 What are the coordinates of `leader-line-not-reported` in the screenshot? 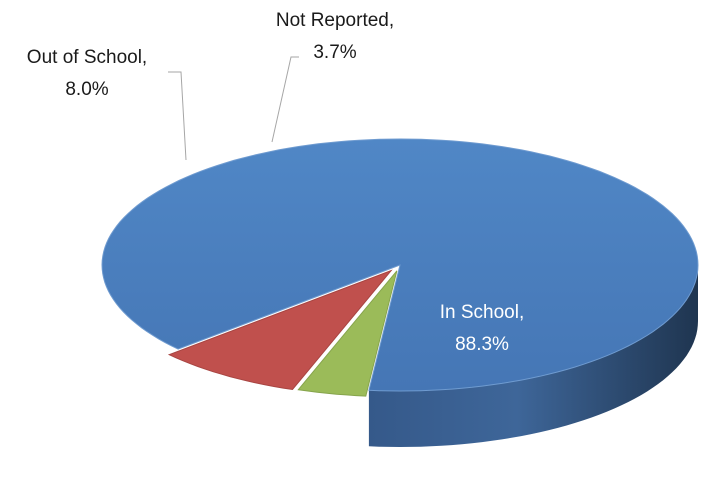 It's located at (285, 99).